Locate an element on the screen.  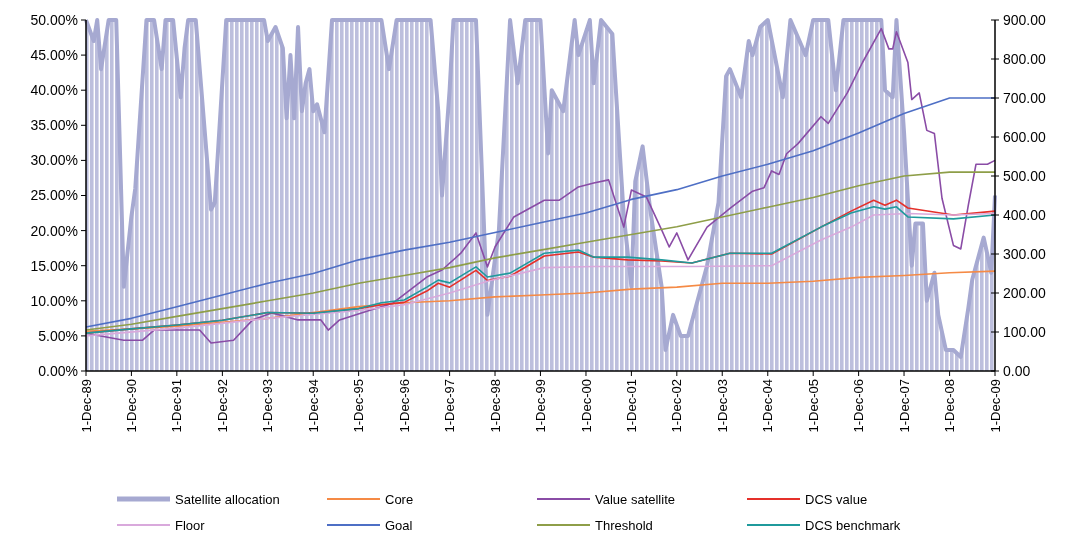
y2-tick-label: 900.00 is located at coordinates (1025, 19).